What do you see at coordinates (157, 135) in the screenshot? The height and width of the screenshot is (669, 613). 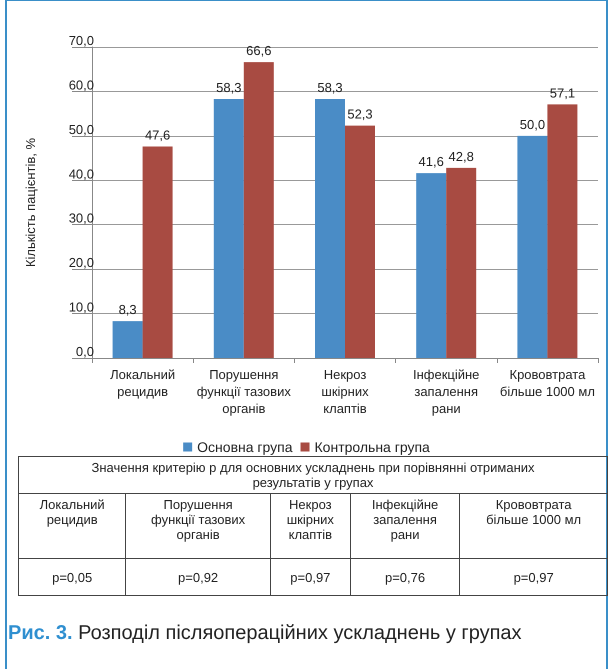 I see `data-label: 47,6` at bounding box center [157, 135].